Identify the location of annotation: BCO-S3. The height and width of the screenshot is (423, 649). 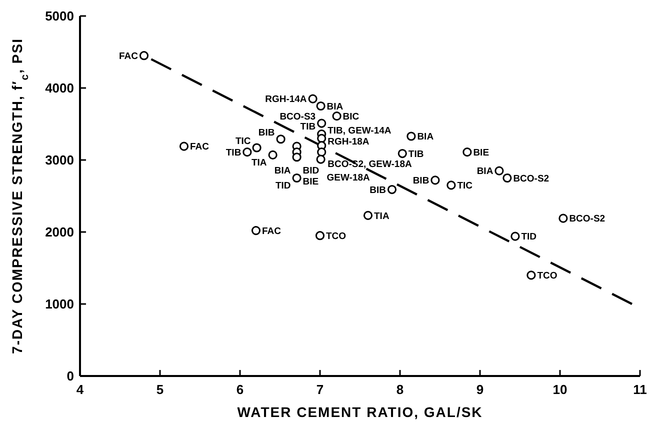
(298, 117).